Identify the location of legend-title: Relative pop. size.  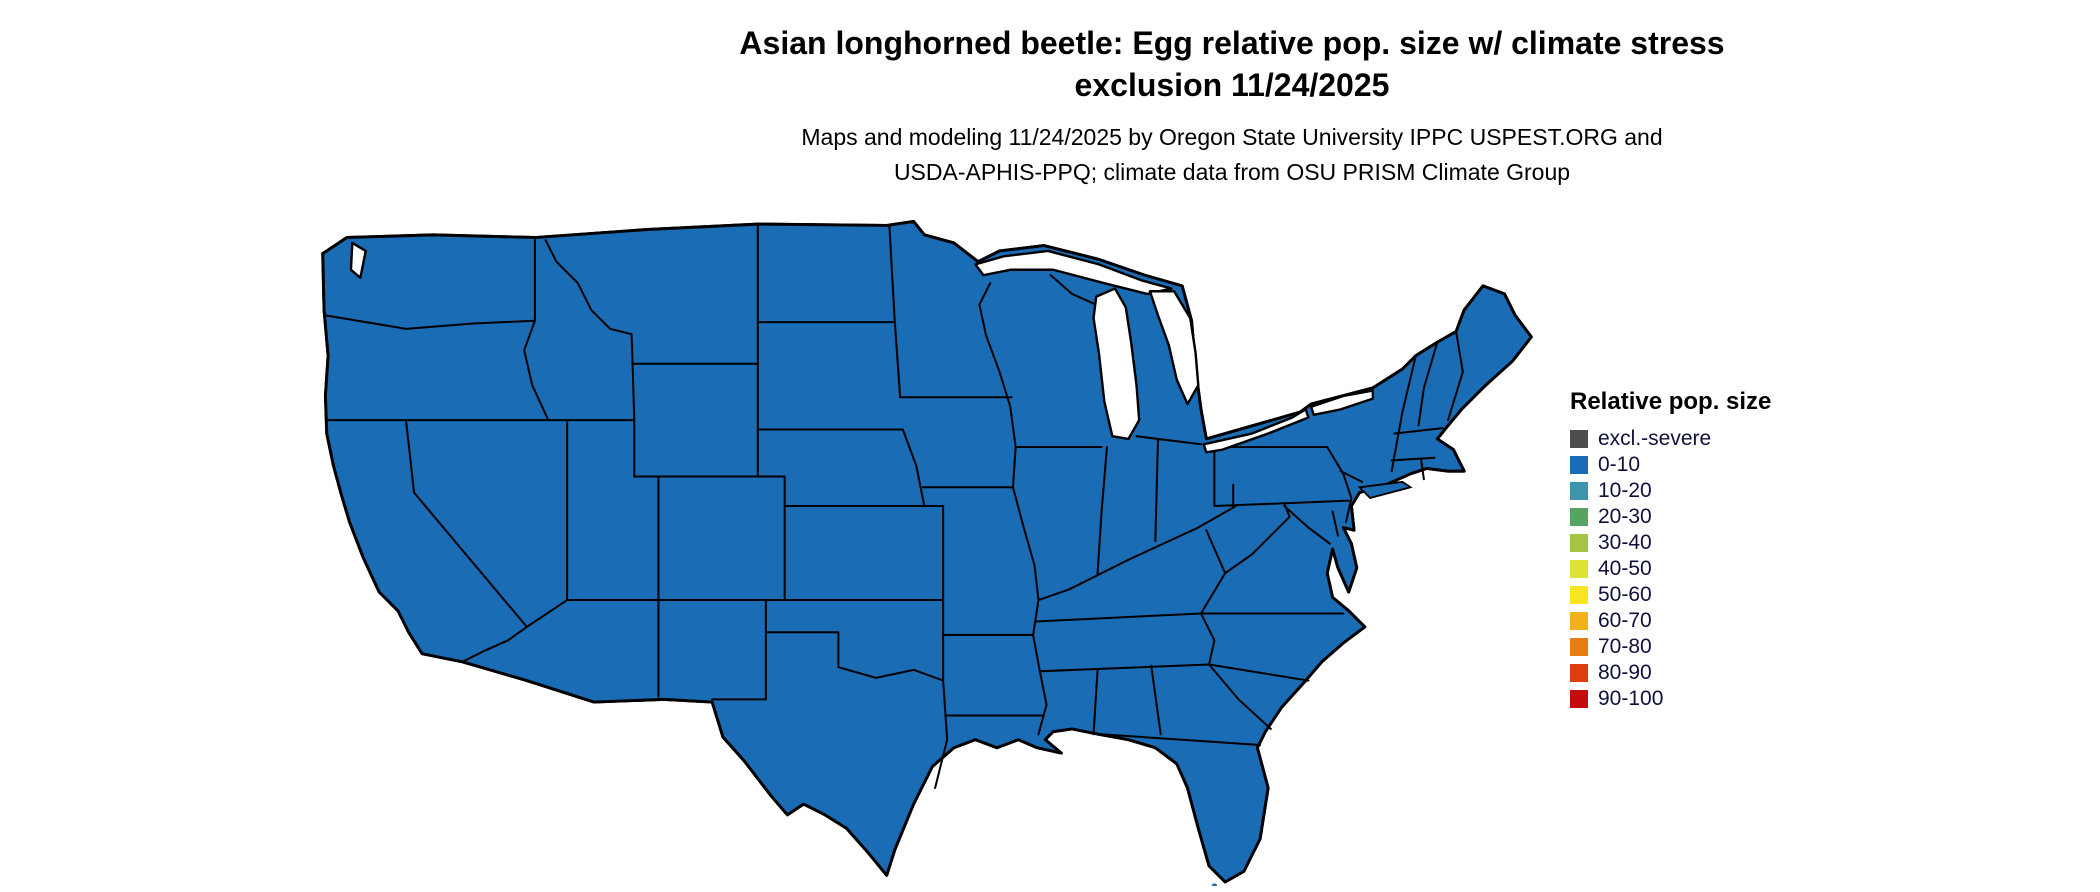
(1671, 401).